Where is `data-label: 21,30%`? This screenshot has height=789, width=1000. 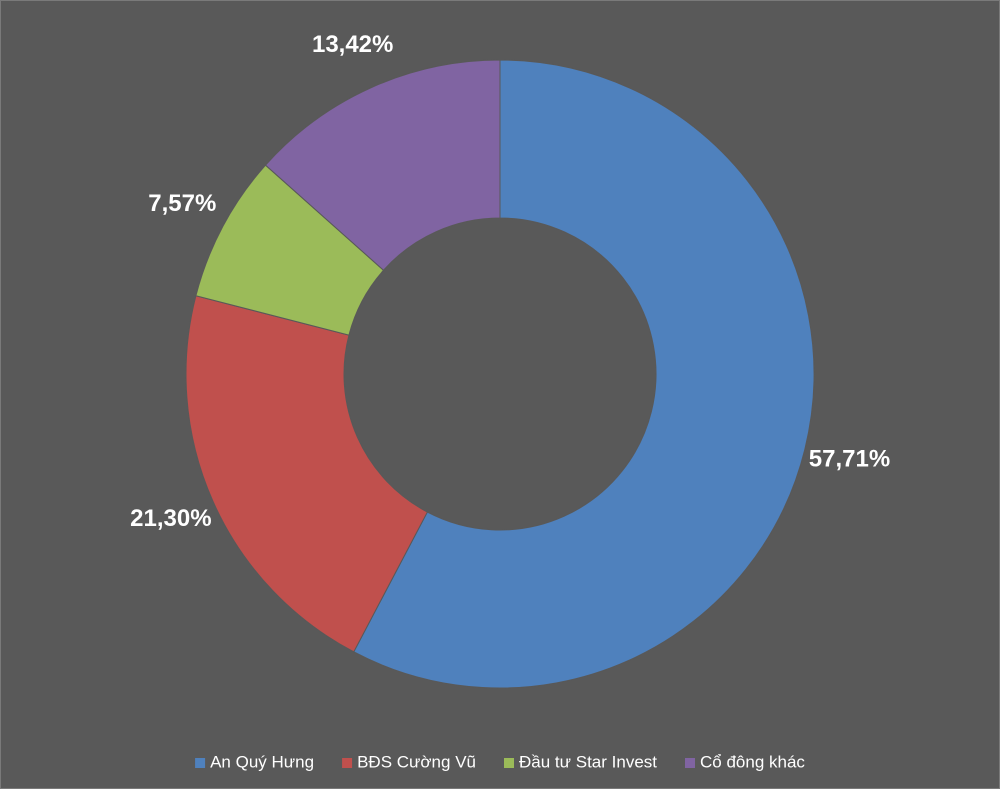
data-label: 21,30% is located at coordinates (170, 518).